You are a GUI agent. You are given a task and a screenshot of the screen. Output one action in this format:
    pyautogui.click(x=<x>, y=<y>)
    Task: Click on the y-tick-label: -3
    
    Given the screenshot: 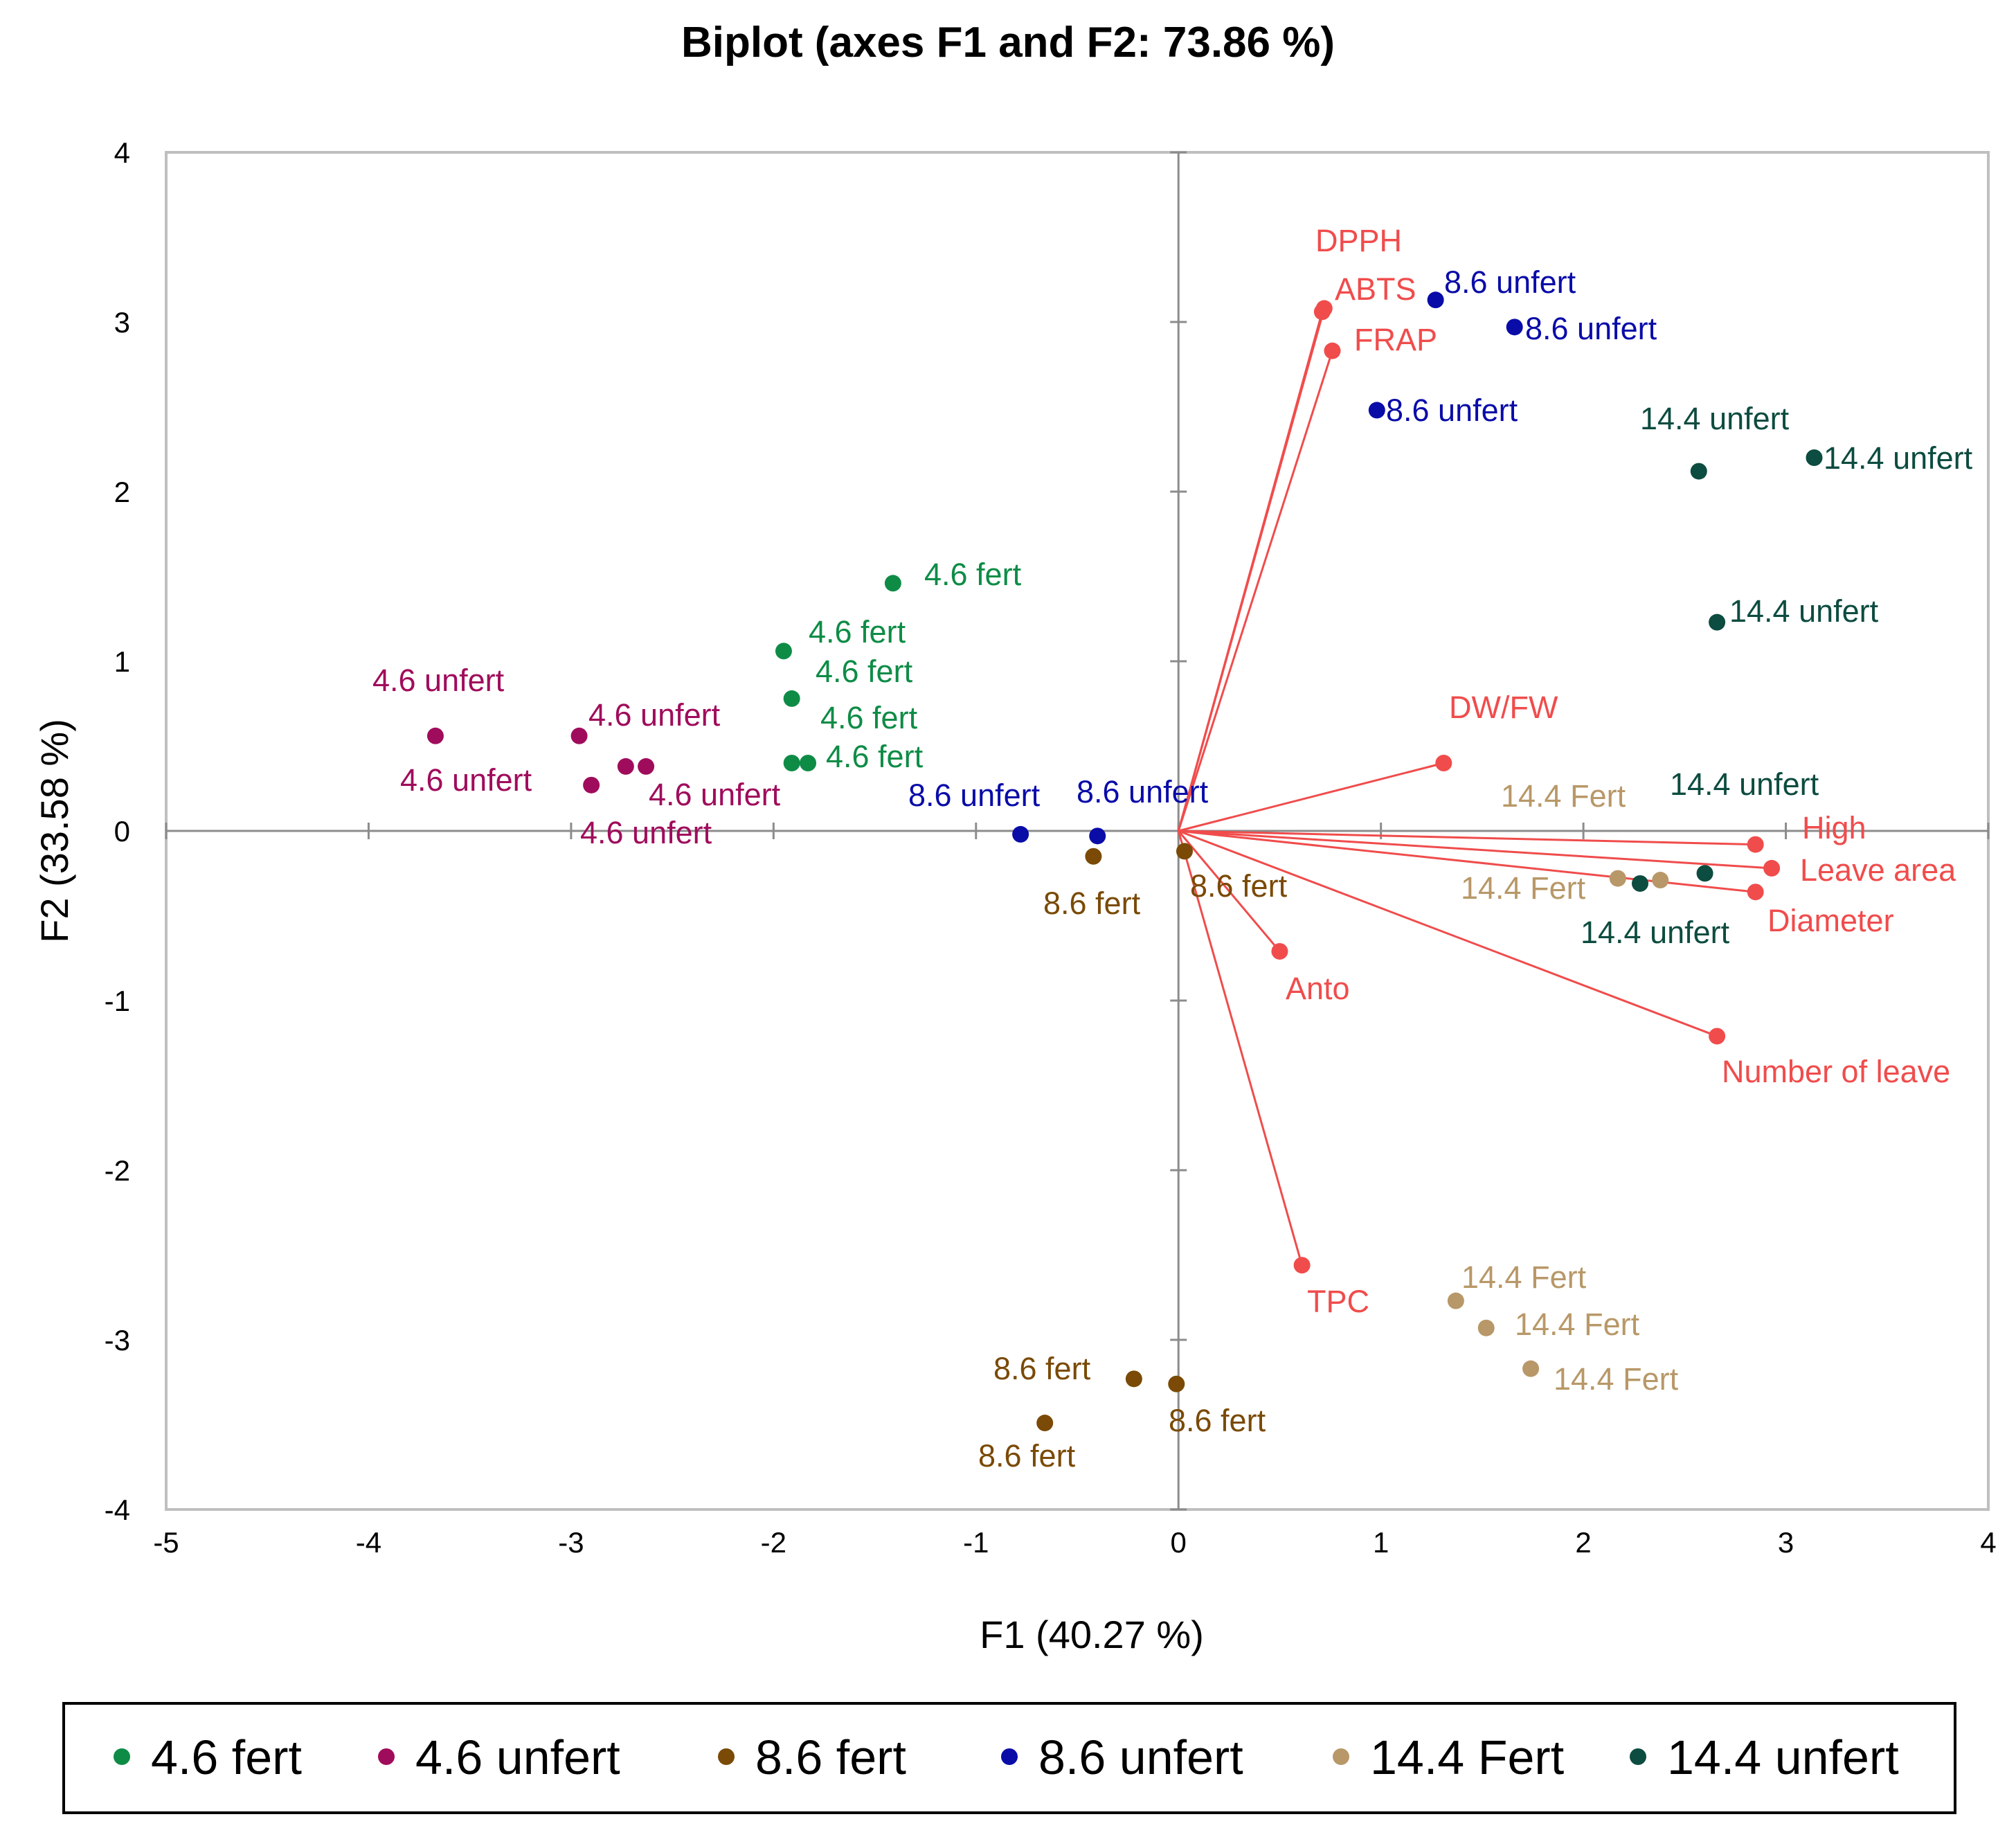 What is the action you would take?
    pyautogui.click(x=117, y=1340)
    